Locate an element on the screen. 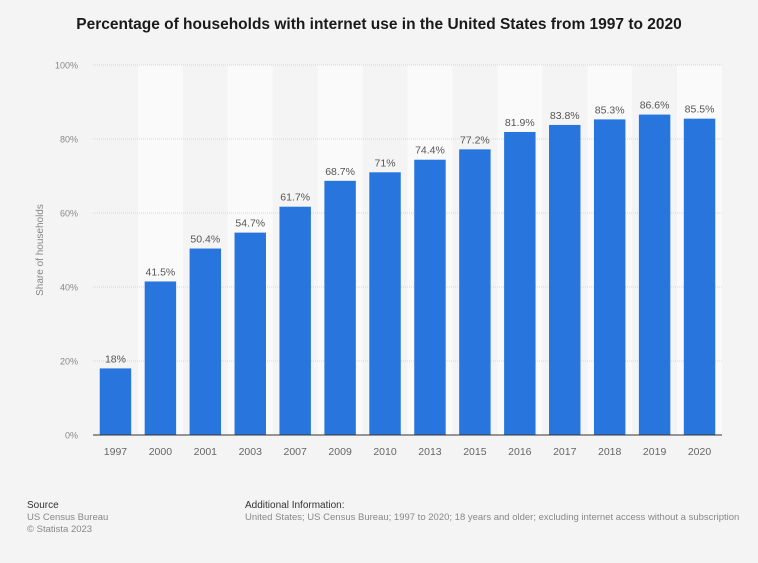 This screenshot has width=758, height=563. data-label: 18% is located at coordinates (115, 359).